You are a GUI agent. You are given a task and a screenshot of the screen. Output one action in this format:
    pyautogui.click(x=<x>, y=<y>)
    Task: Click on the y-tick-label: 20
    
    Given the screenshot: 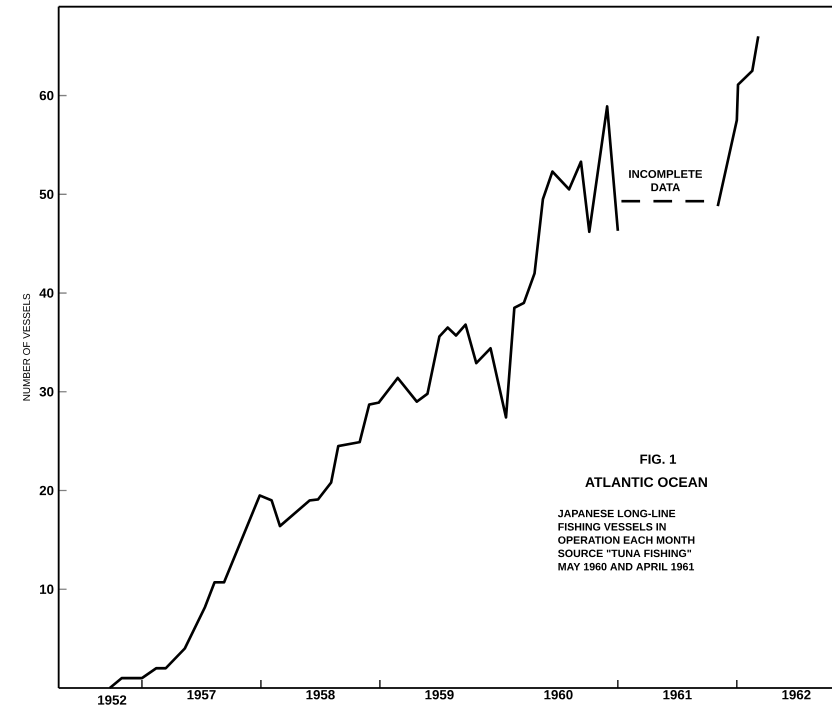 What is the action you would take?
    pyautogui.click(x=47, y=491)
    